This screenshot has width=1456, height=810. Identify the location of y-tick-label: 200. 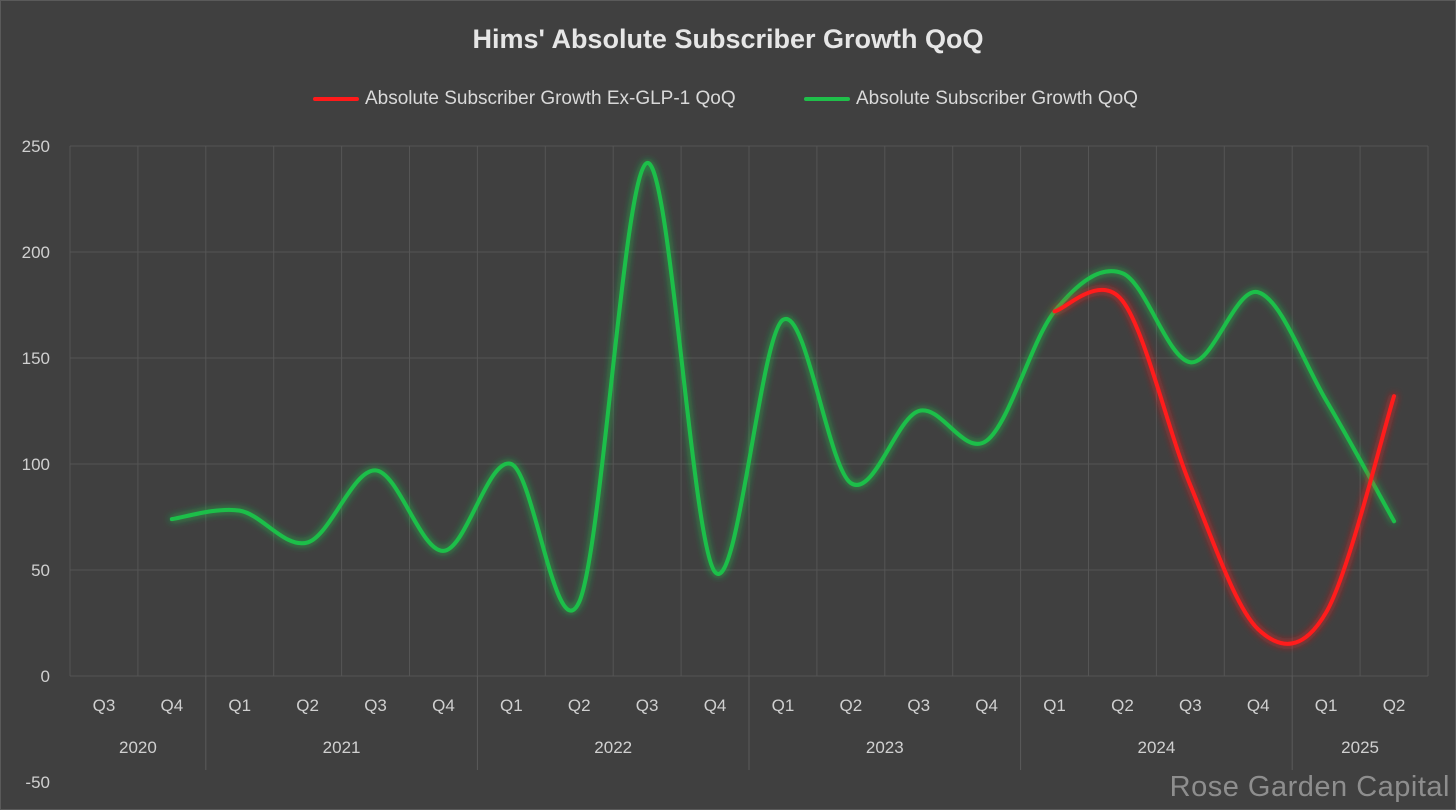
(36, 252).